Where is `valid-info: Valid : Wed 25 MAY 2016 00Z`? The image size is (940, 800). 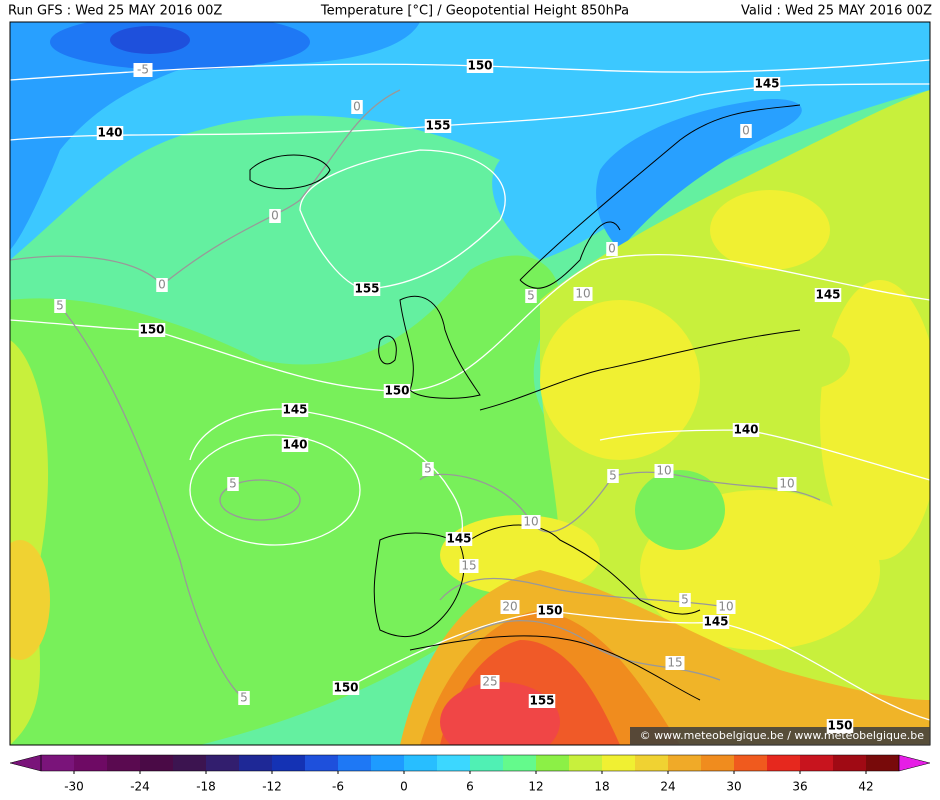 valid-info: Valid : Wed 25 MAY 2016 00Z is located at coordinates (836, 11).